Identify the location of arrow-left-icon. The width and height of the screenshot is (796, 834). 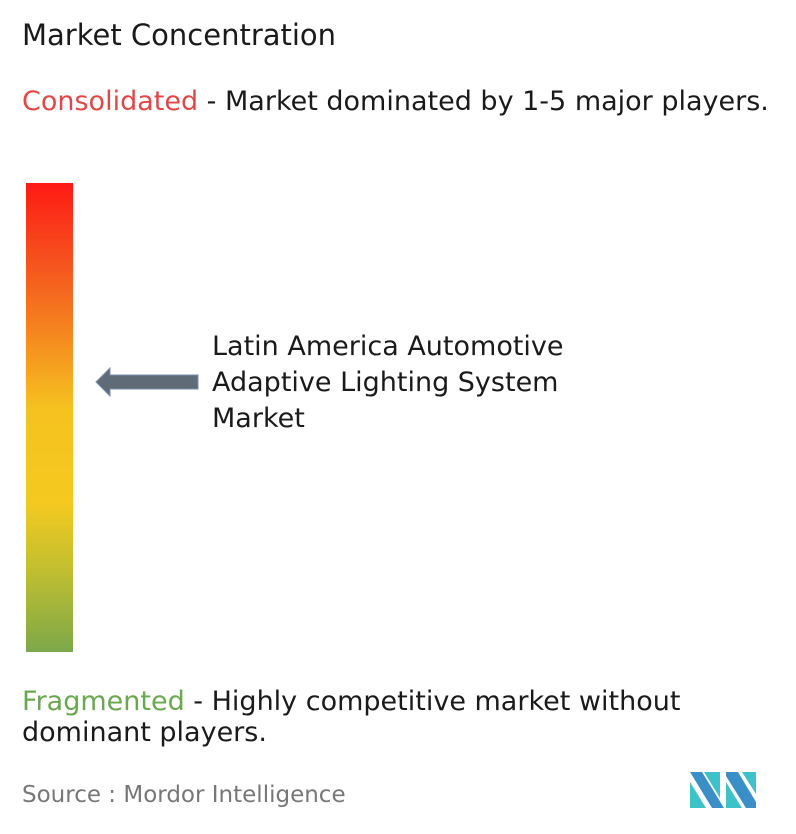
(147, 382).